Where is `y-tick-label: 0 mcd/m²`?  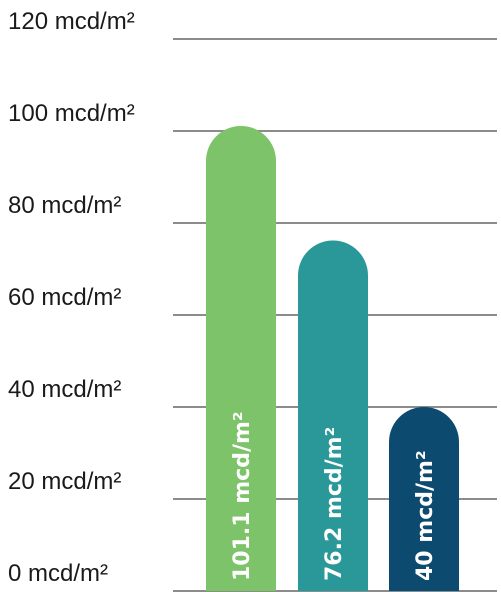 y-tick-label: 0 mcd/m² is located at coordinates (58, 573).